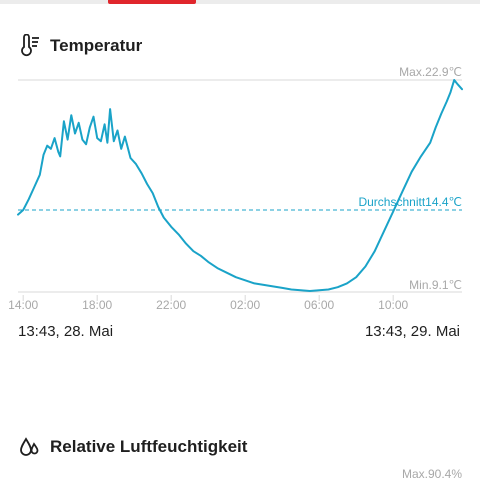  What do you see at coordinates (431, 474) in the screenshot?
I see `humidity-max-label: Max.90.4%` at bounding box center [431, 474].